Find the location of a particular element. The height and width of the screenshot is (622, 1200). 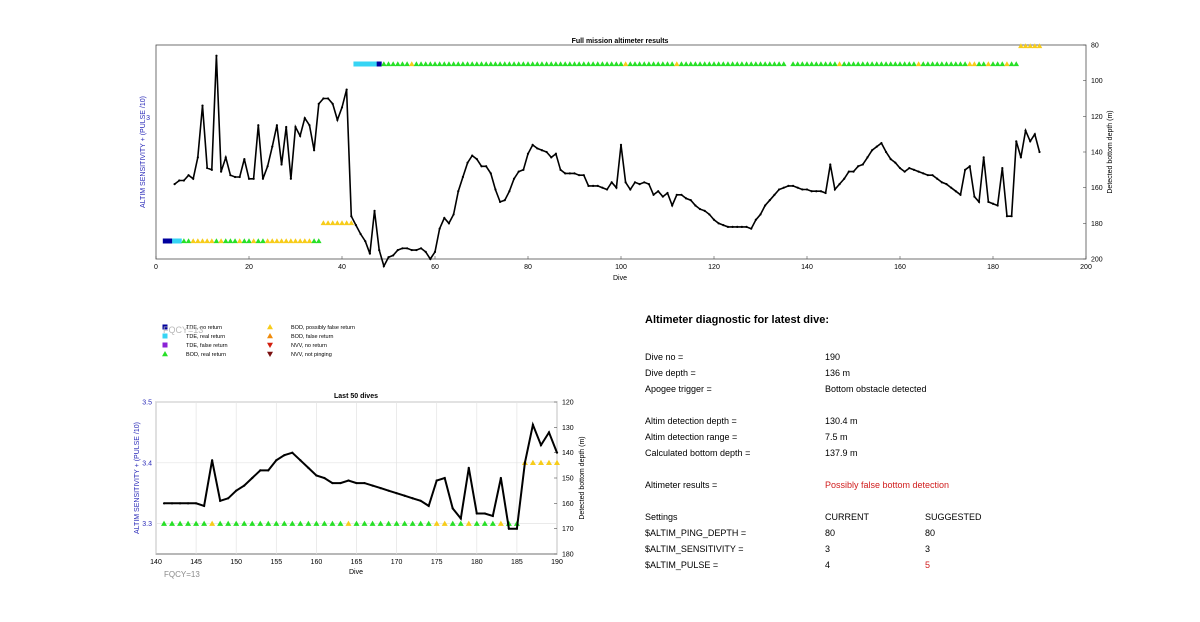

legend-label: BOD, possibly false return is located at coordinates (323, 328).